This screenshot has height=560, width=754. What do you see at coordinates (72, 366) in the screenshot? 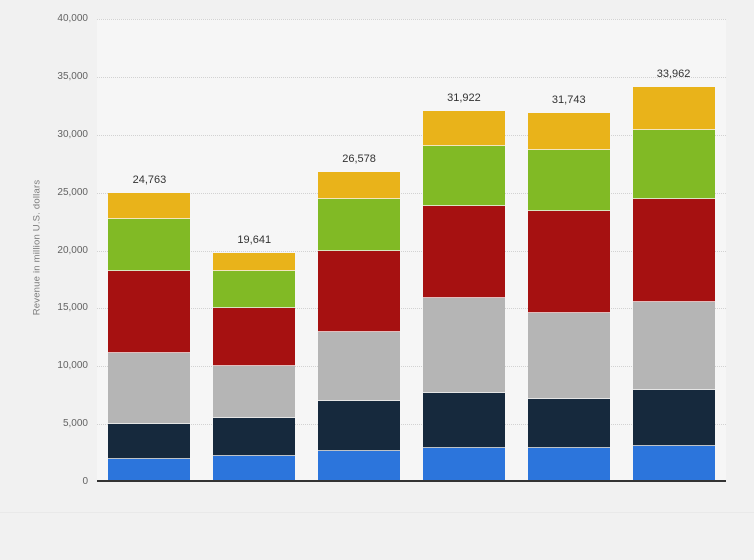
I see `y-tick-label: 10,000` at bounding box center [72, 366].